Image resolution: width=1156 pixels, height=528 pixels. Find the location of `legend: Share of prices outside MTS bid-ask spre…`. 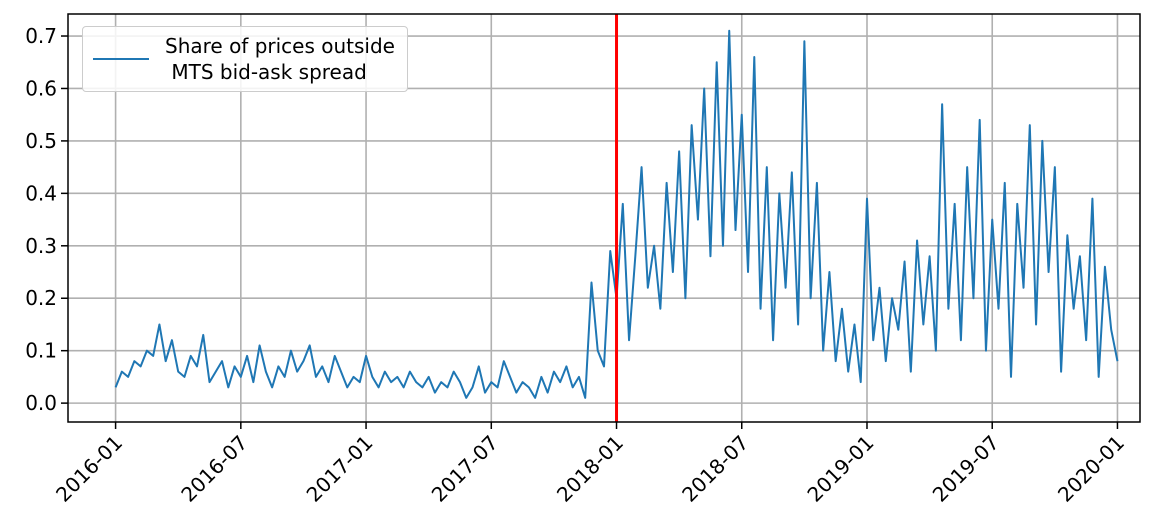

legend: Share of prices outside MTS bid-ask spre… is located at coordinates (245, 59).